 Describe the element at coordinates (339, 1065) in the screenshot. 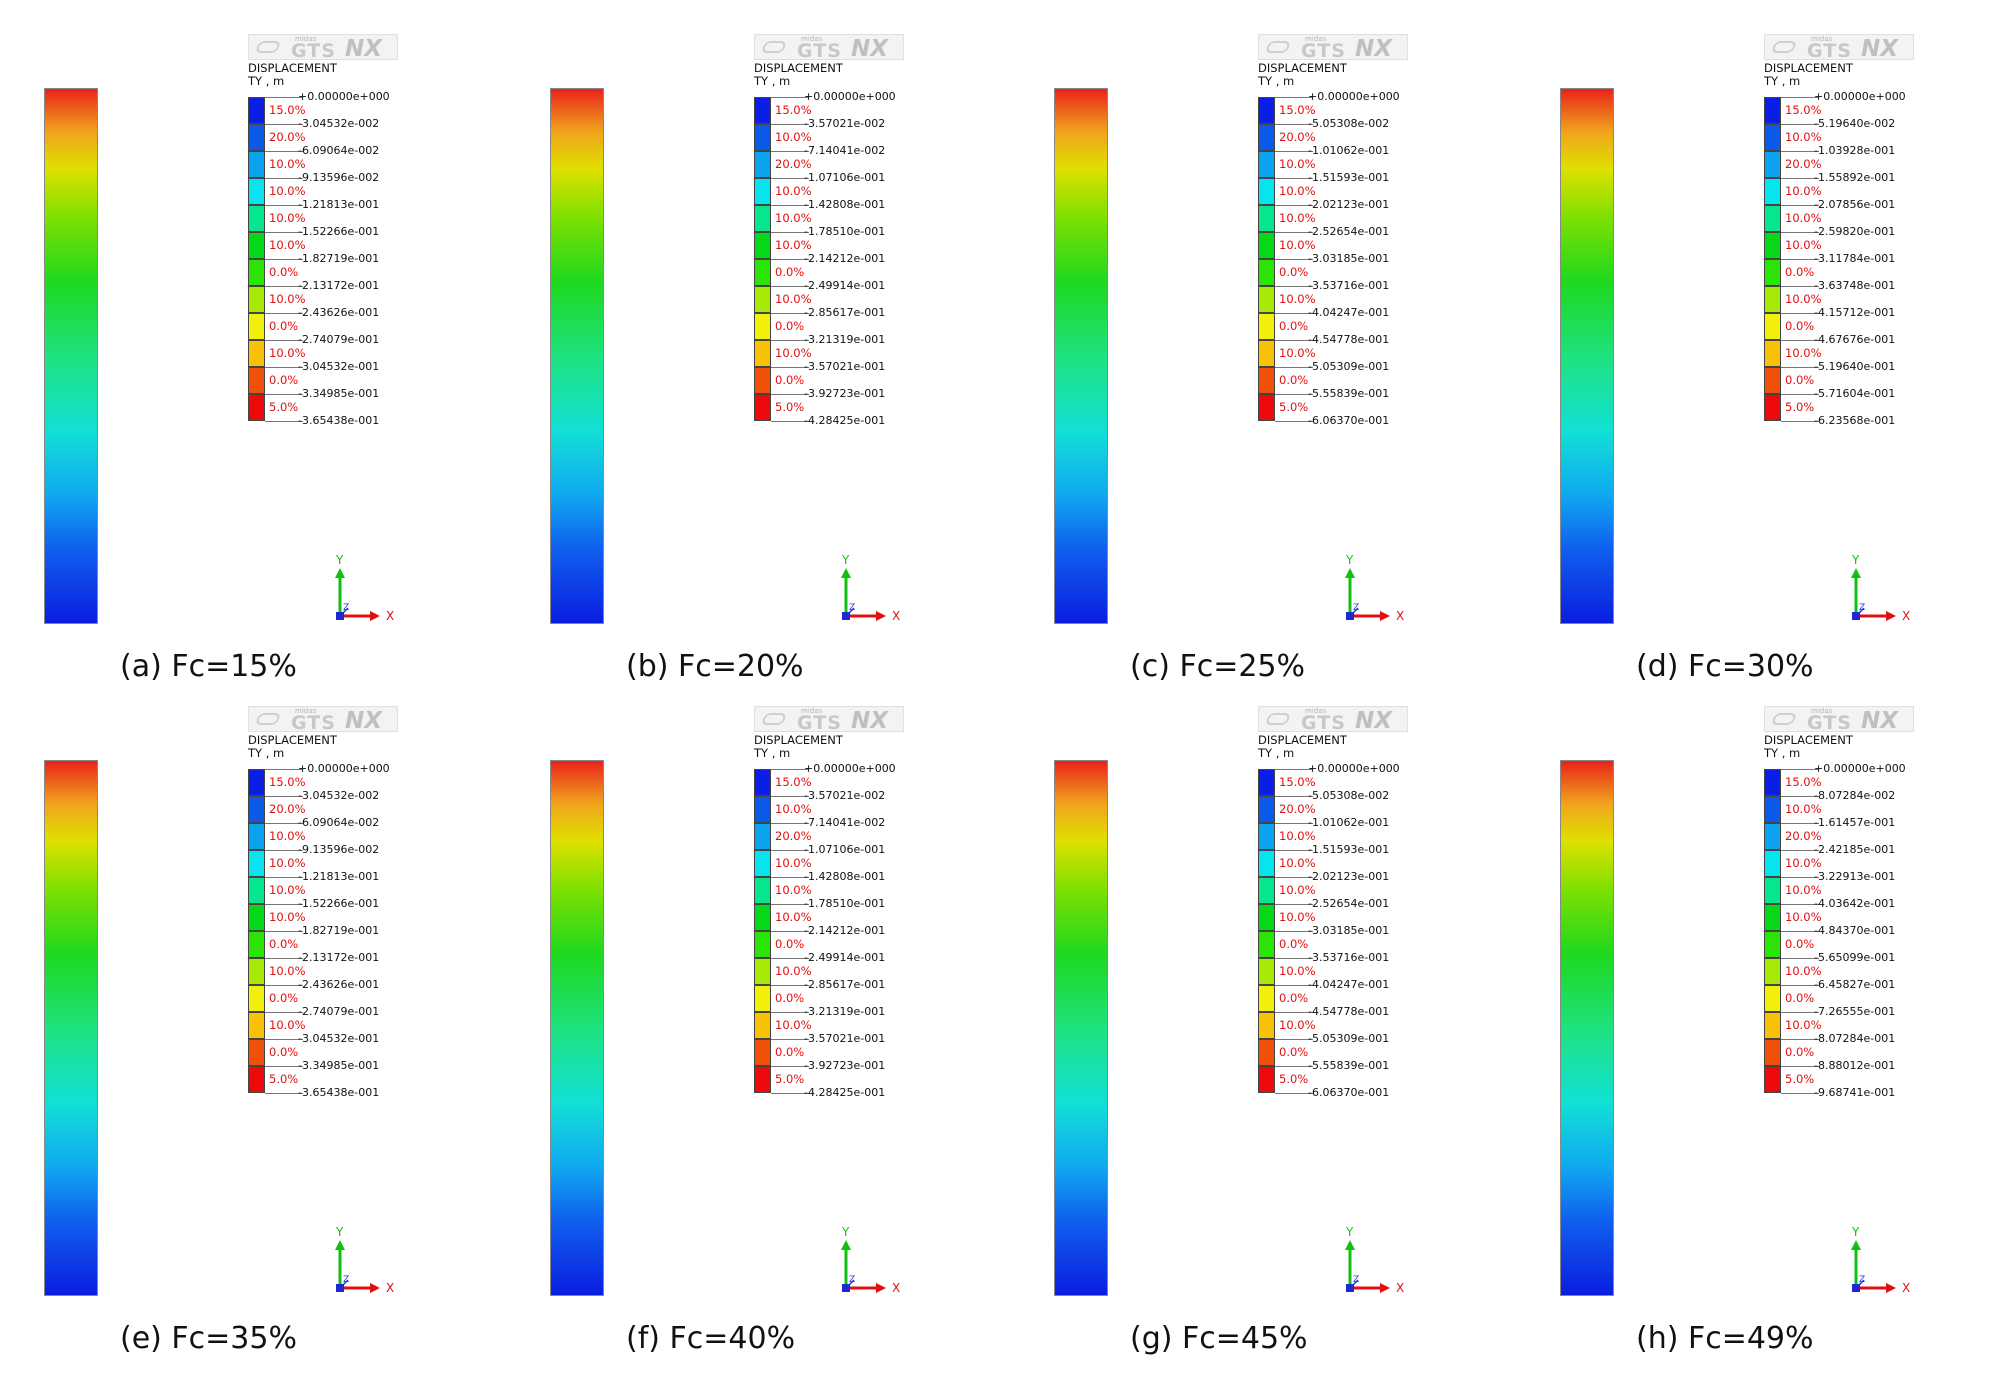

I see `legend-value: -3.34985e-001` at that location.